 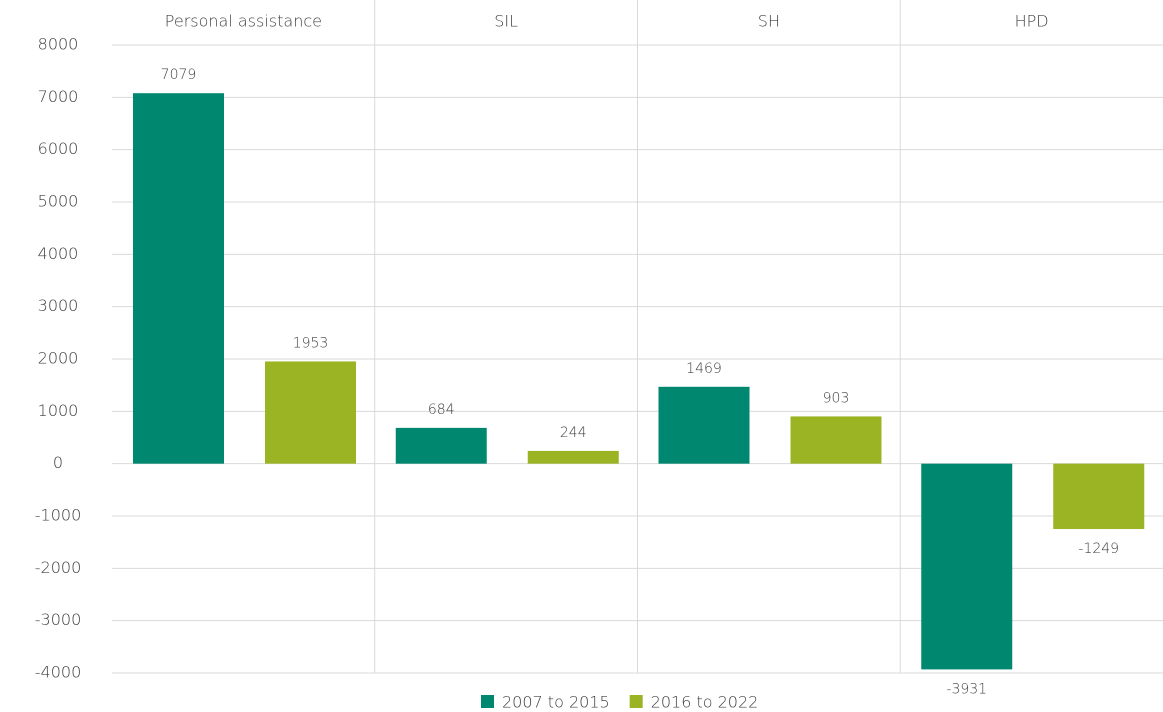 I want to click on category-label: SIL, so click(x=506, y=21).